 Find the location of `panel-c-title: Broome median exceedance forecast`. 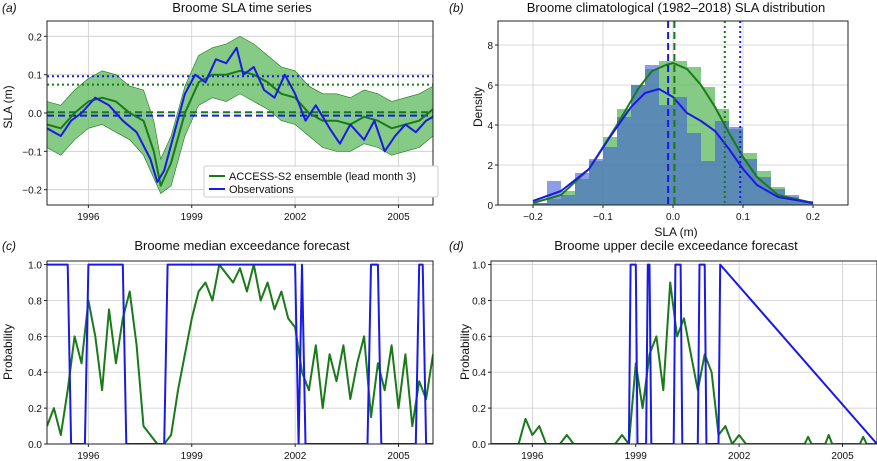

panel-c-title: Broome median exceedance forecast is located at coordinates (242, 245).